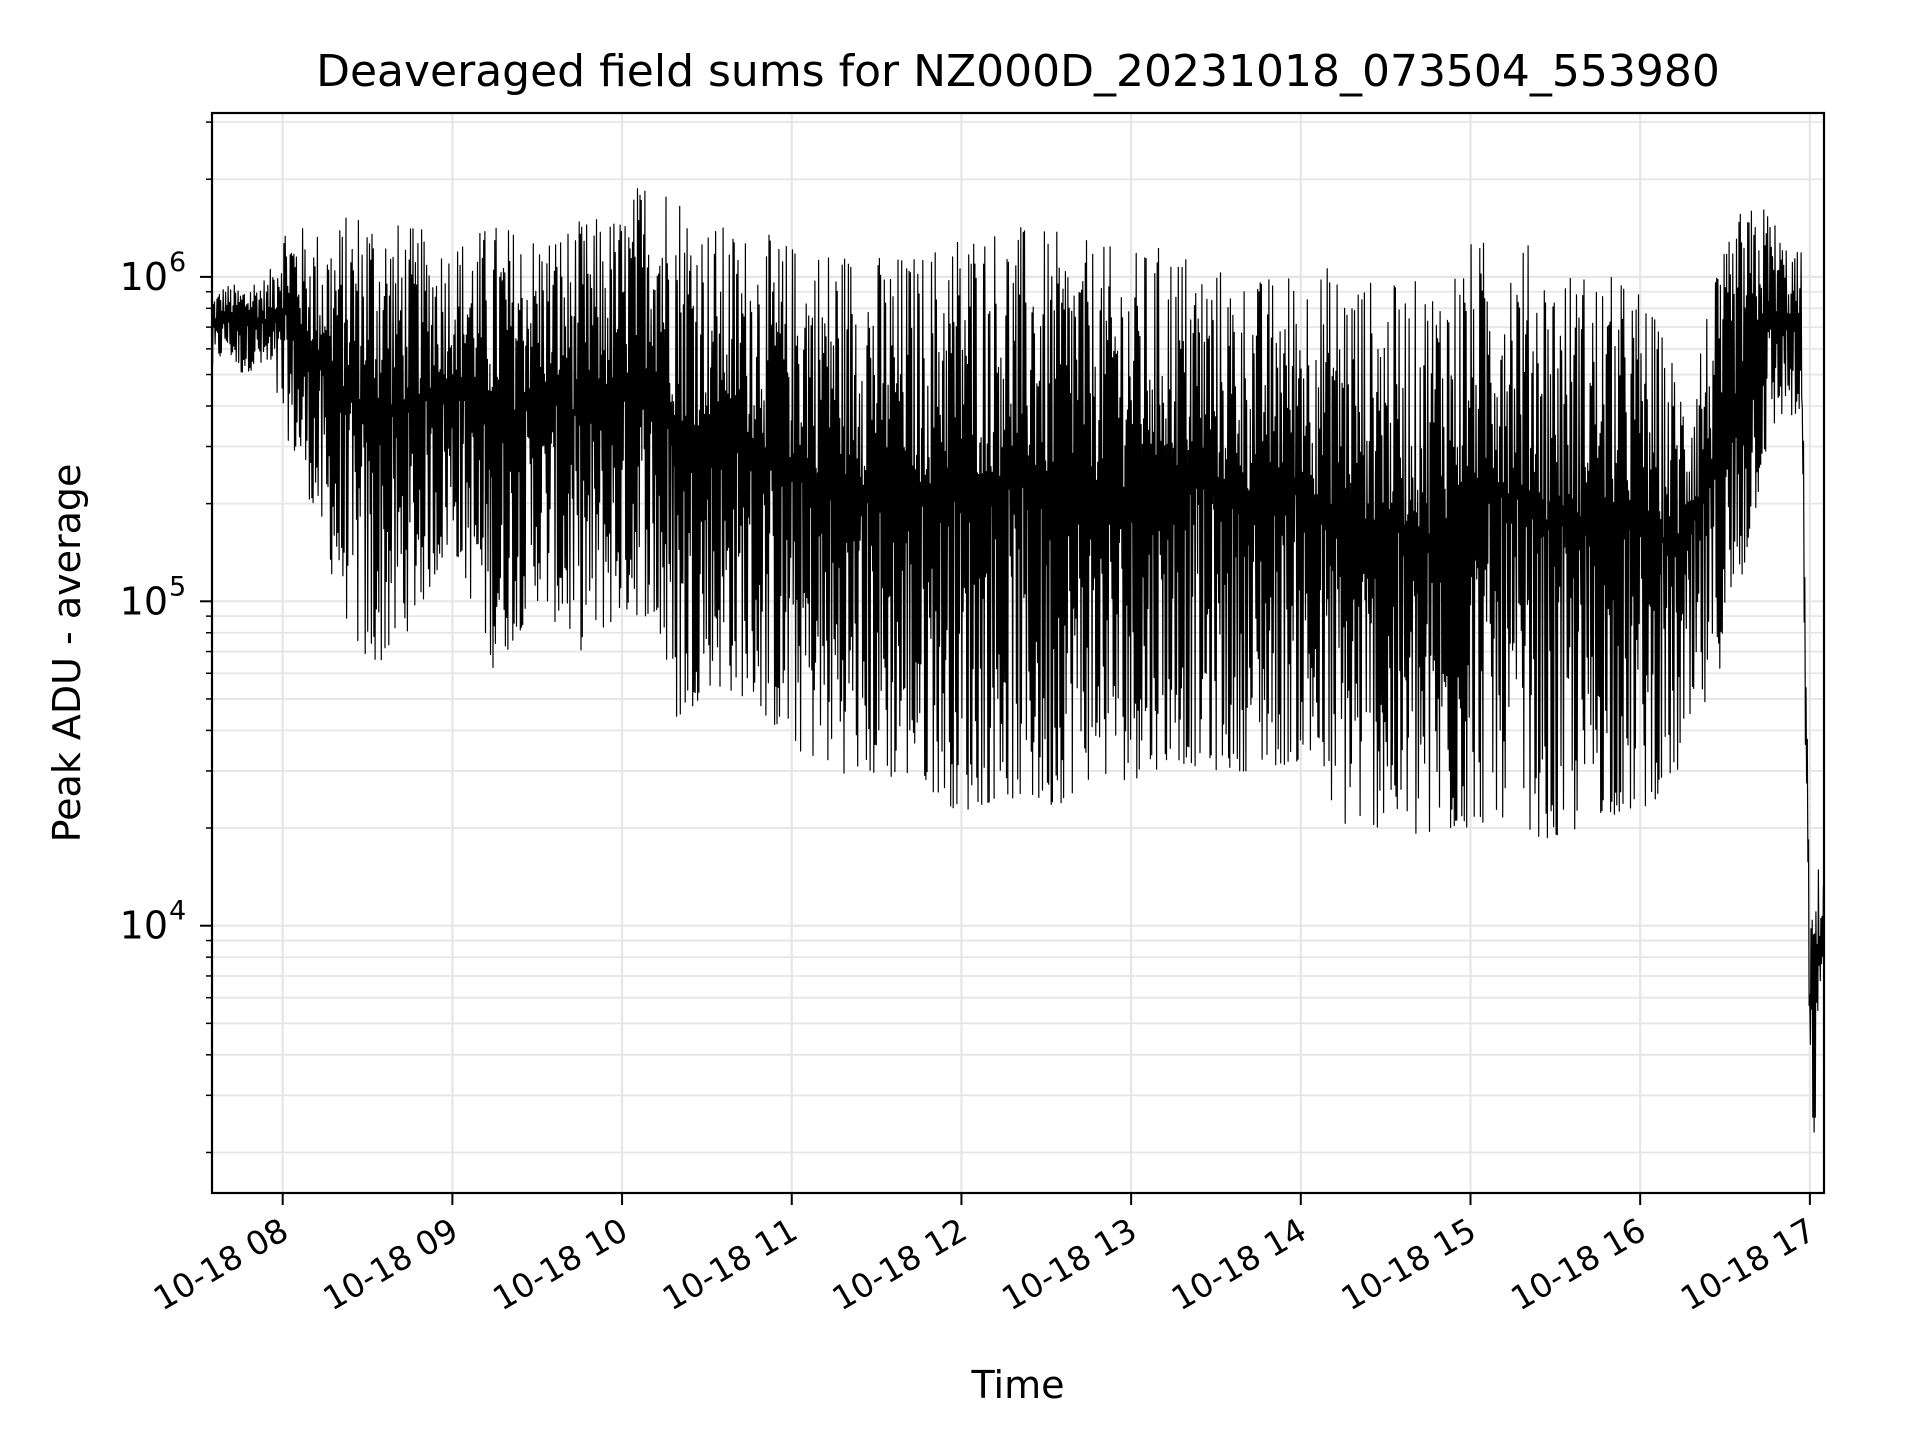 Image resolution: width=1920 pixels, height=1440 pixels. I want to click on x-tick-label: 10-18 10, so click(560, 1264).